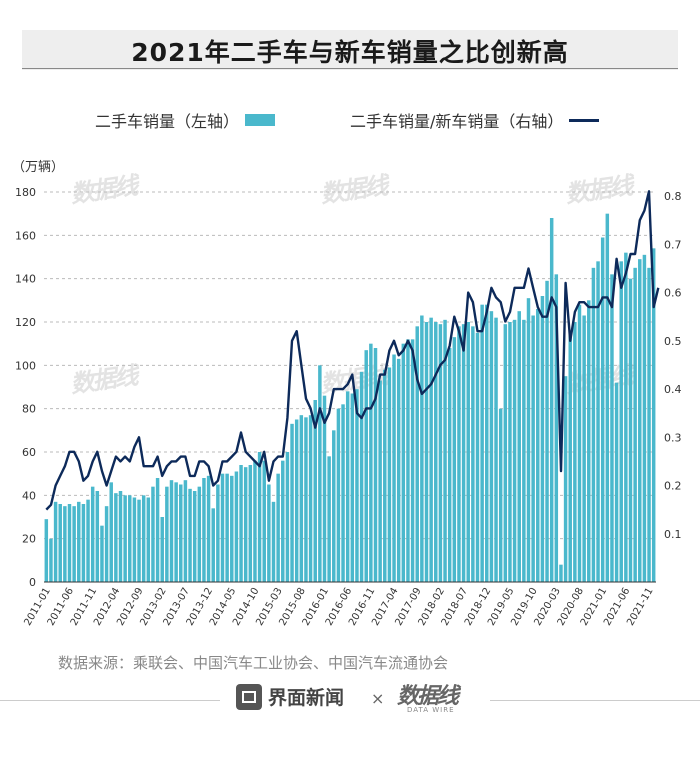  I want to click on brand-logo: 界面新闻, so click(290, 696).